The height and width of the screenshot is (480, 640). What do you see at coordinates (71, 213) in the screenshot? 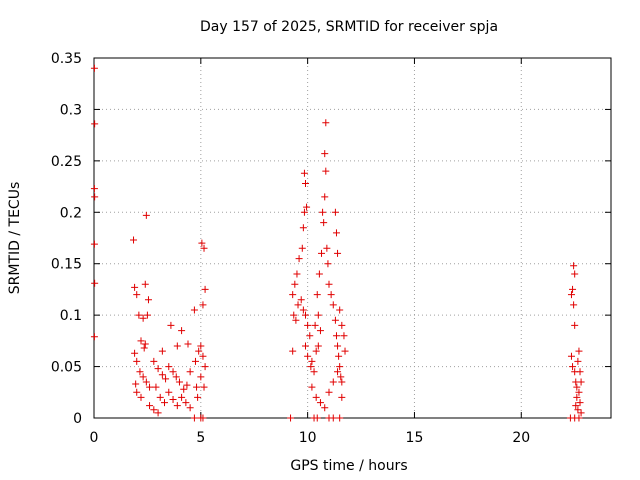
I see `y-tick-label: 0.2` at bounding box center [71, 213].